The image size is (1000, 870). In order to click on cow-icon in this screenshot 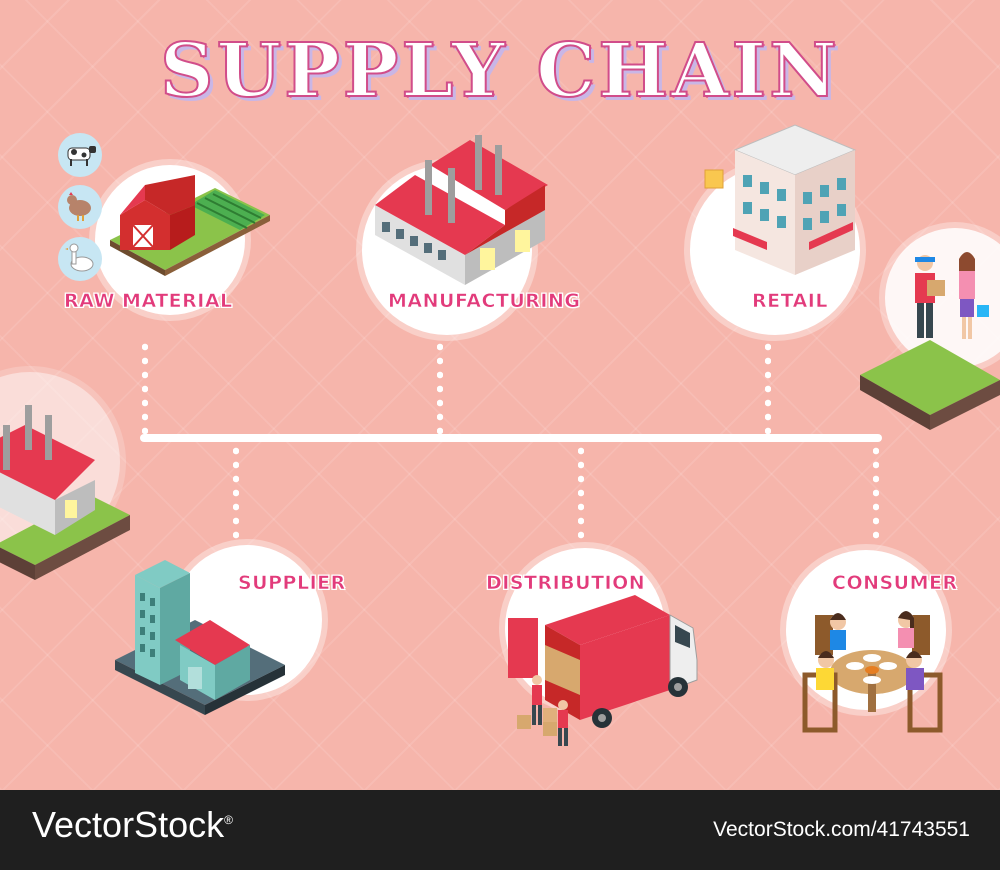, I will do `click(81, 156)`.